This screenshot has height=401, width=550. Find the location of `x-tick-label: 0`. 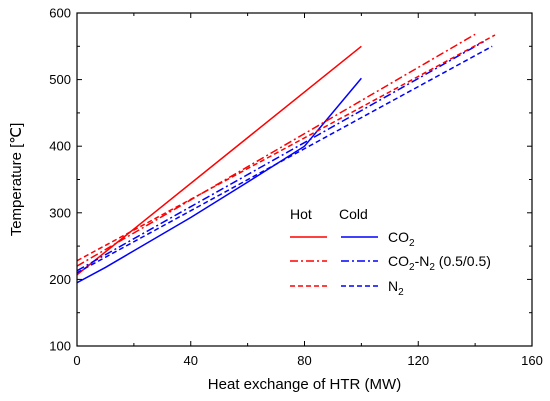

x-tick-label: 0 is located at coordinates (76, 360).